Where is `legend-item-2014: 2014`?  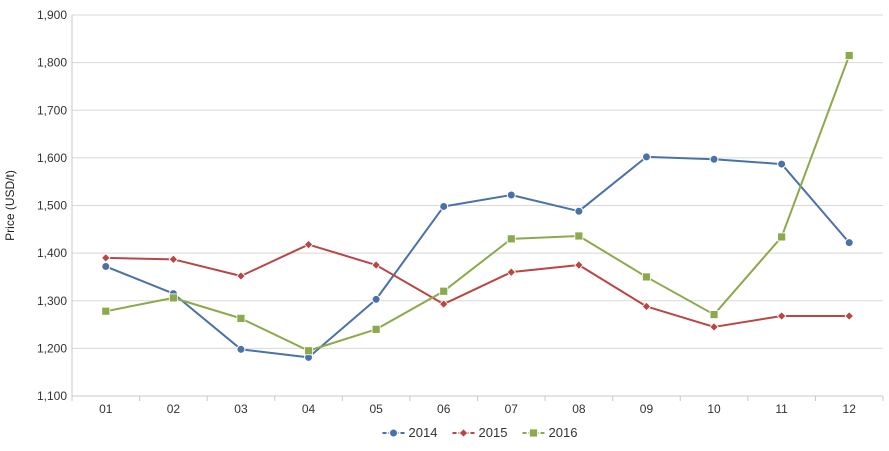 legend-item-2014: 2014 is located at coordinates (410, 432).